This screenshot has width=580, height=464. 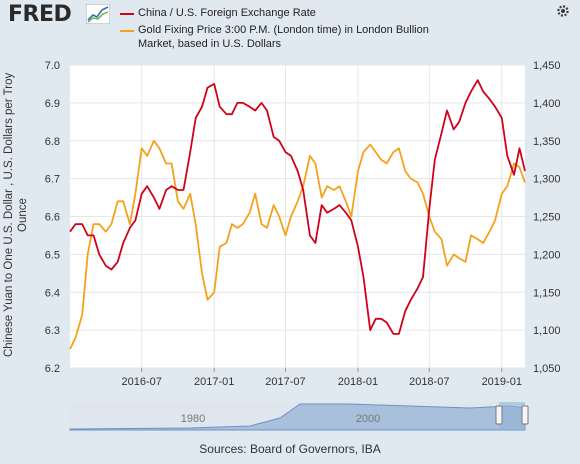 I want to click on y-tick-label-right: 1,300, so click(x=547, y=180).